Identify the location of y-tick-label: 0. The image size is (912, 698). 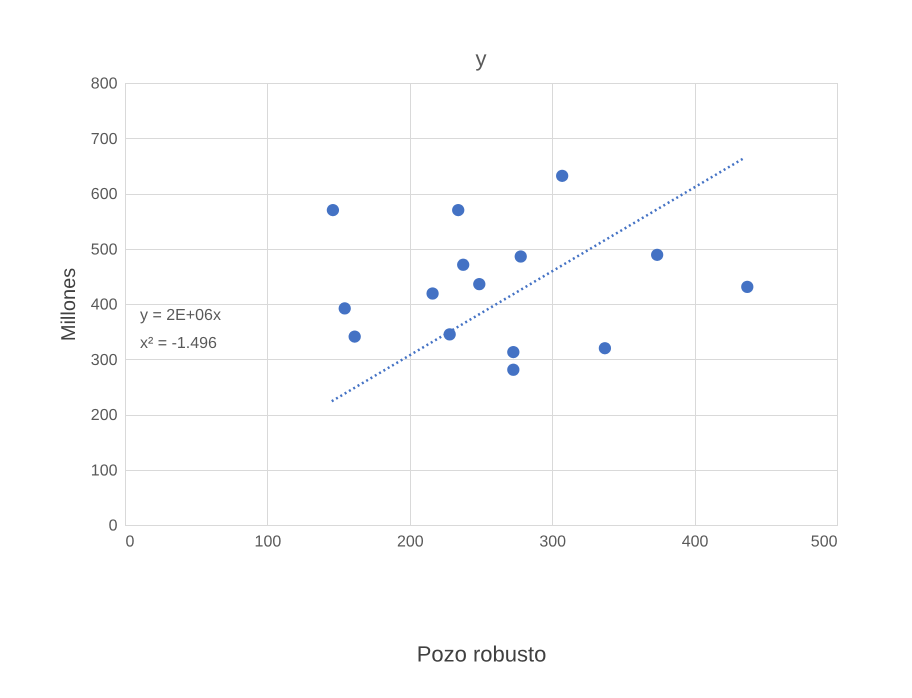
(113, 526).